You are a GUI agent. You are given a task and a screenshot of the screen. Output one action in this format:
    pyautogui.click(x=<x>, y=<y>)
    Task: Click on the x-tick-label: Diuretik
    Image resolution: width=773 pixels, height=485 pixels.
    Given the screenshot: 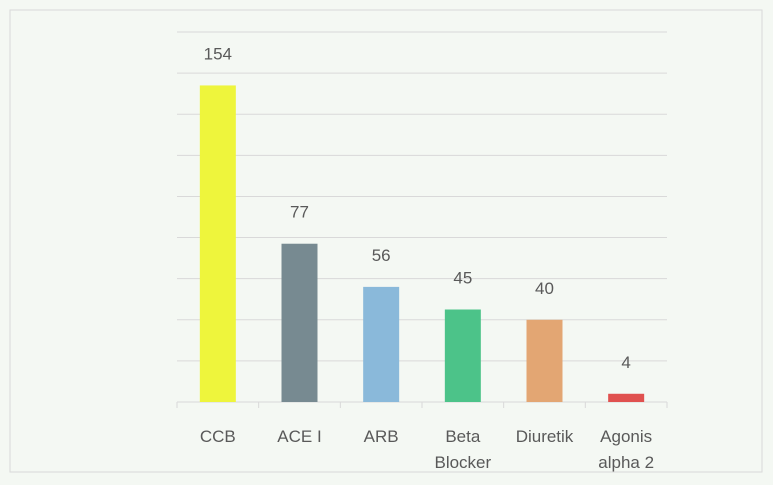 What is the action you would take?
    pyautogui.click(x=544, y=436)
    